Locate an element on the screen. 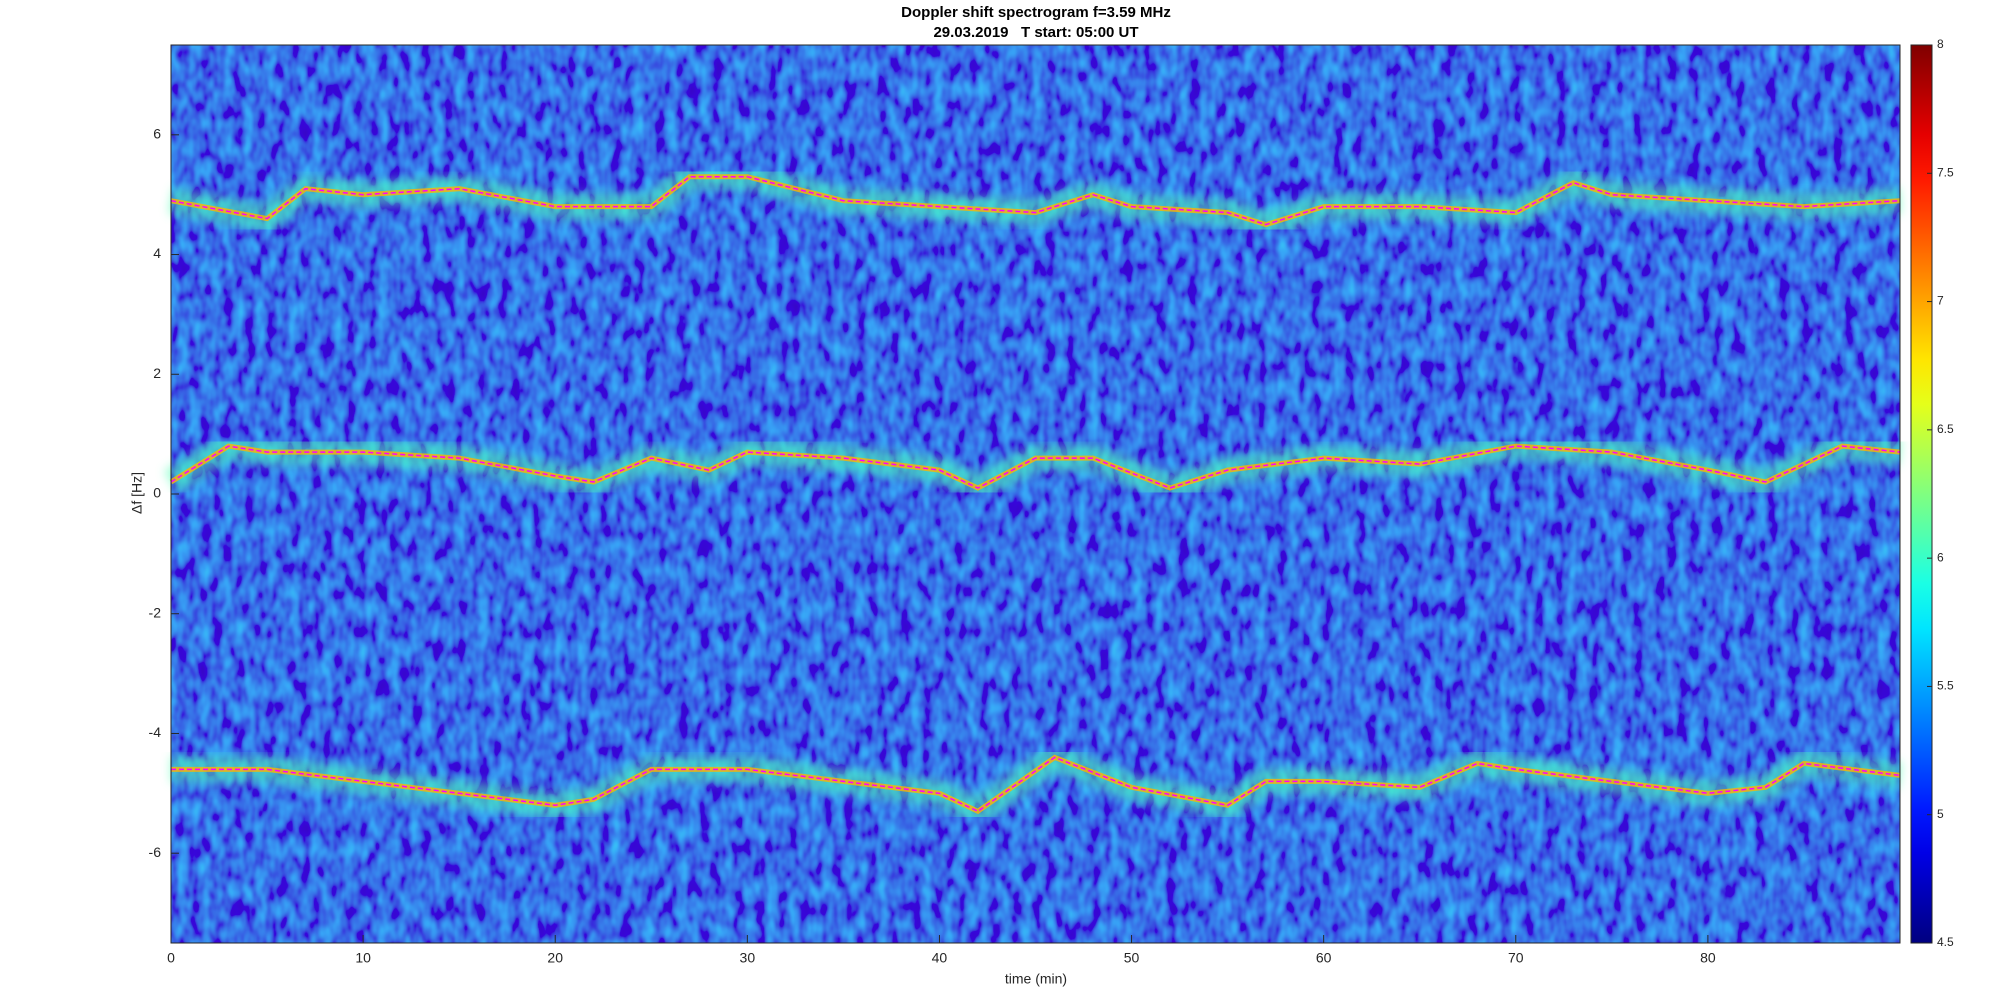 This screenshot has width=2000, height=1003. colorbar-tick-label: 5 is located at coordinates (1940, 814).